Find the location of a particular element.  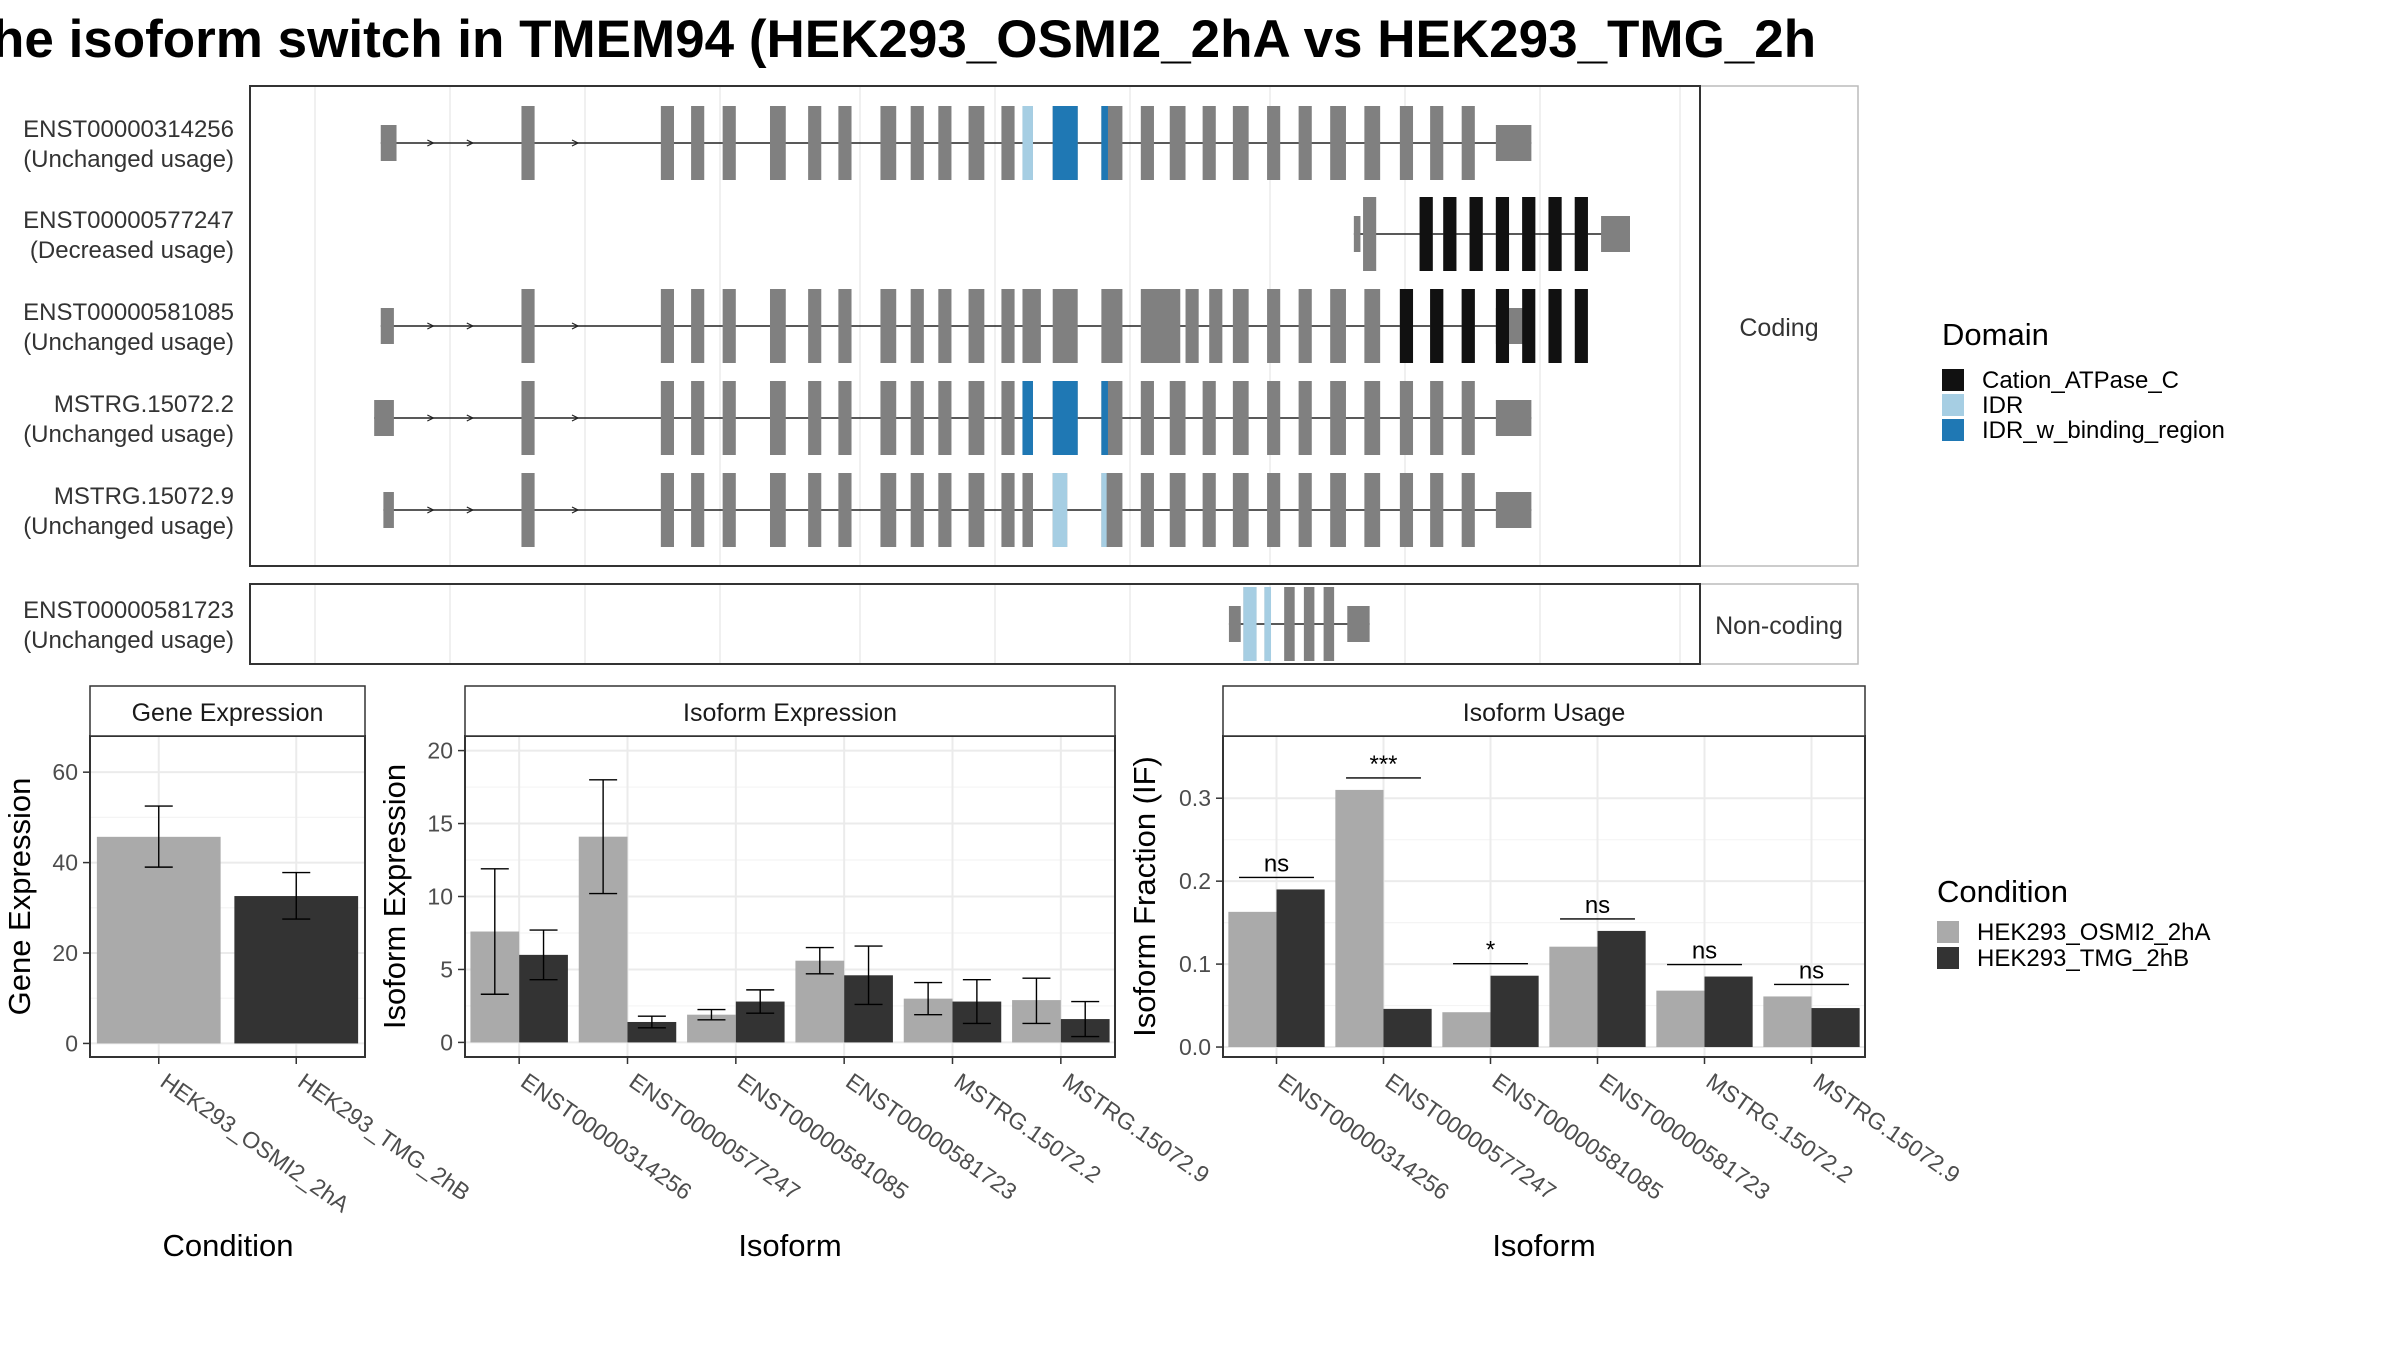

coding-strip-label: Coding is located at coordinates (1778, 328).